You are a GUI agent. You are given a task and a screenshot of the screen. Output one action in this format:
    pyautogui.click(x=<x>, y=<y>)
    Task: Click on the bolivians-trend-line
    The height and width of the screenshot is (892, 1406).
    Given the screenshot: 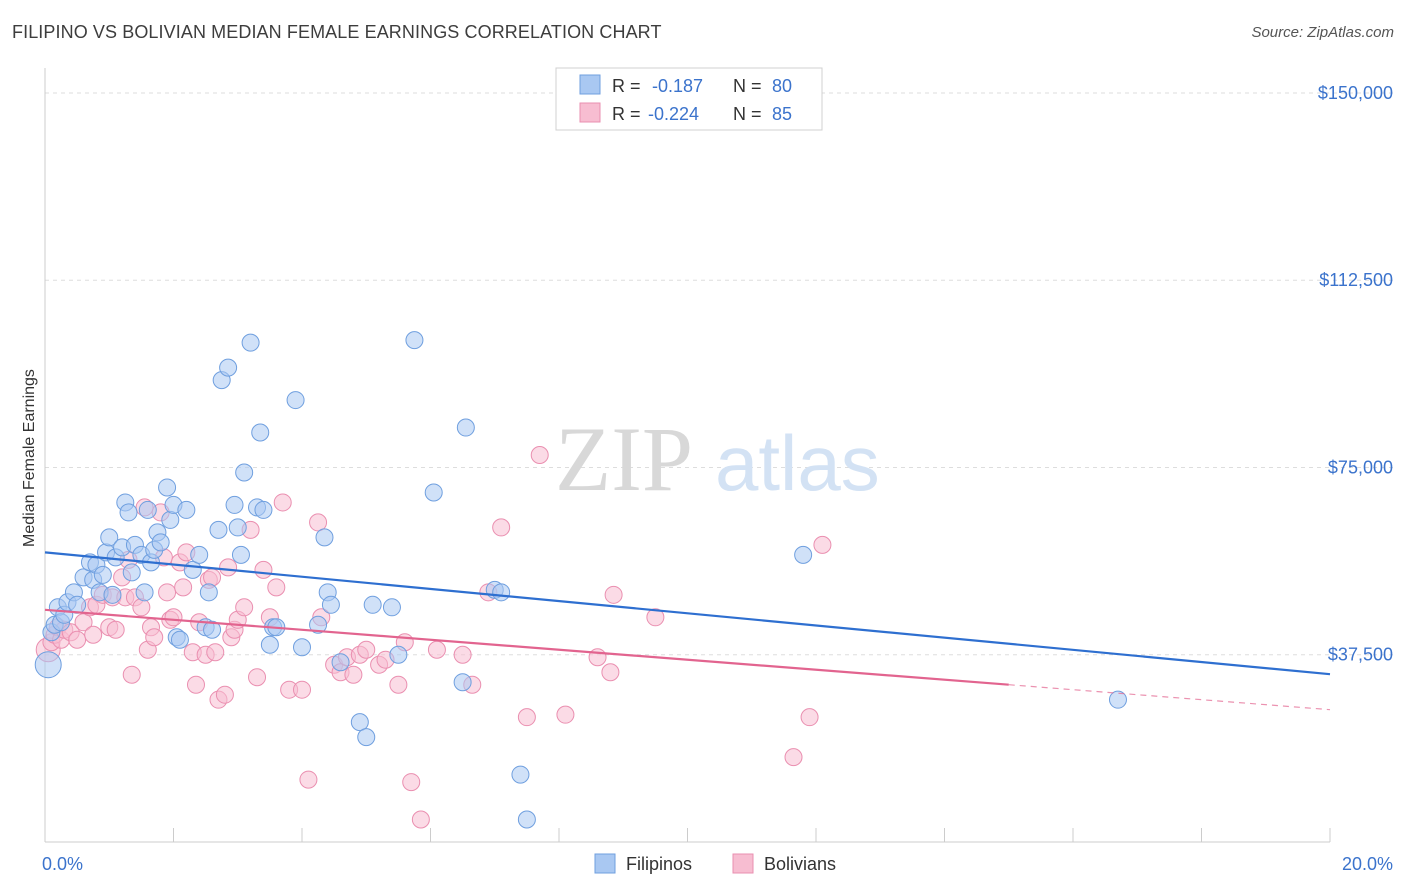 What is the action you would take?
    pyautogui.click(x=526, y=647)
    